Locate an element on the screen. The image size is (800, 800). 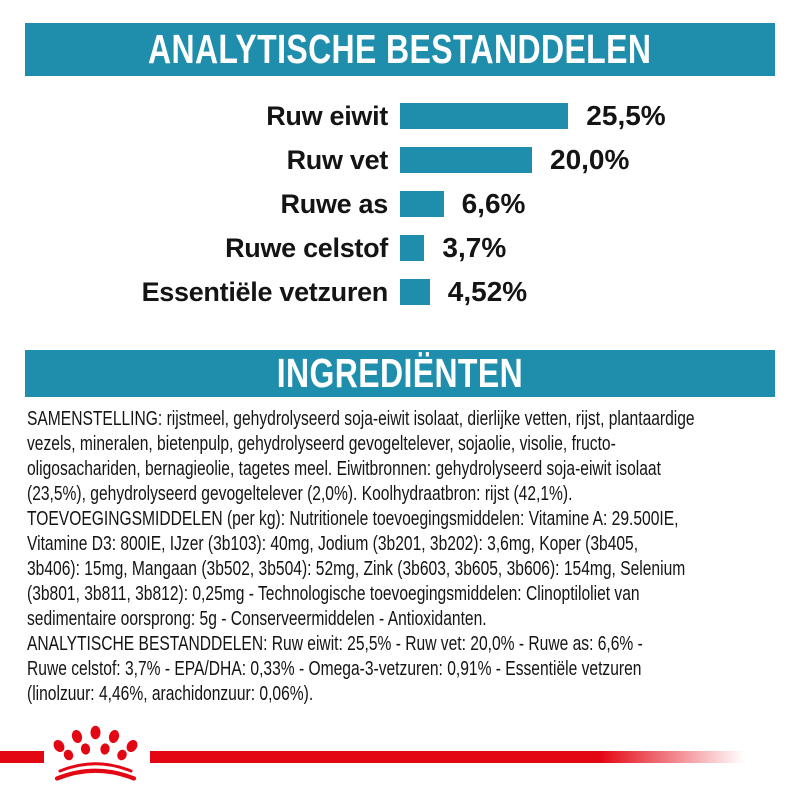
chart-value-label: 4,52% is located at coordinates (487, 291).